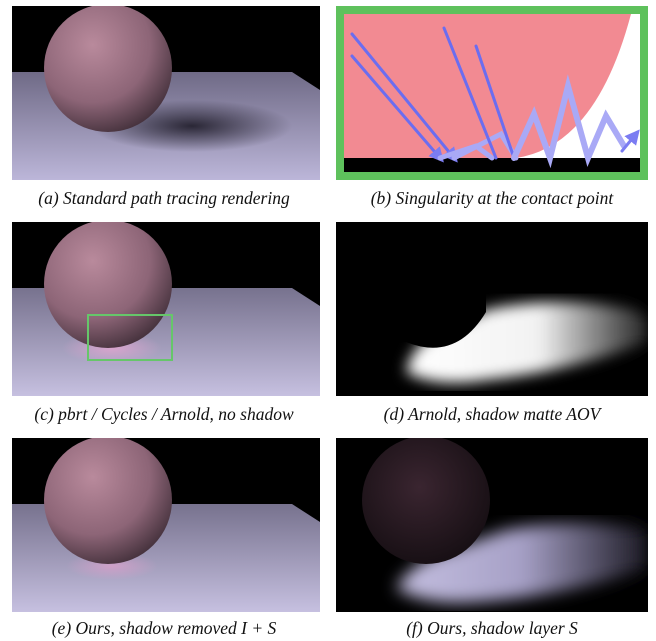 The image size is (656, 641). I want to click on panel-a-render, so click(166, 93).